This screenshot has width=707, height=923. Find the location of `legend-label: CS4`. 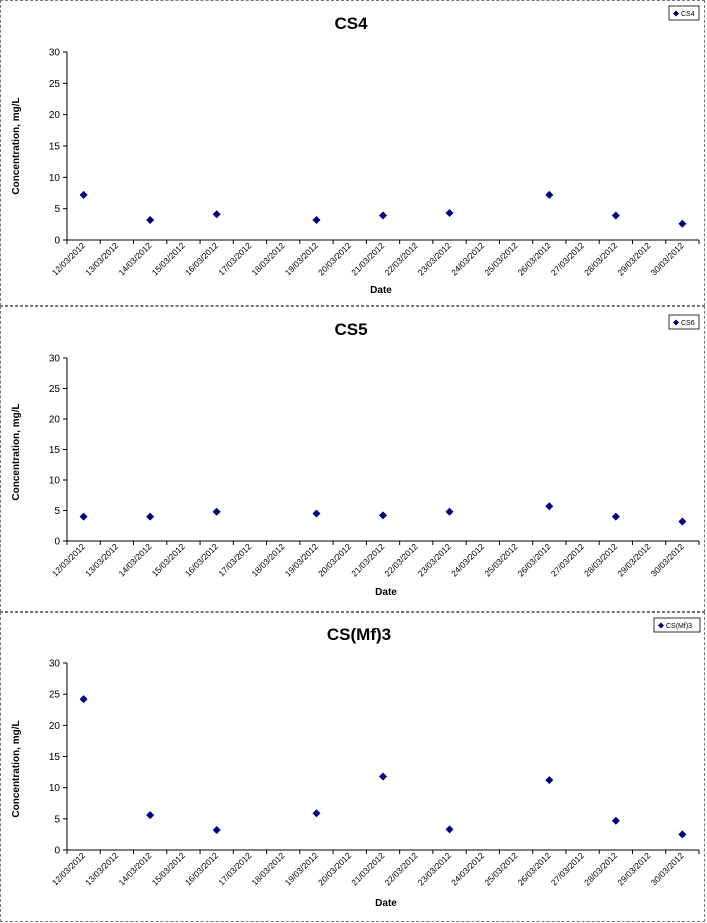

legend-label: CS4 is located at coordinates (688, 14).